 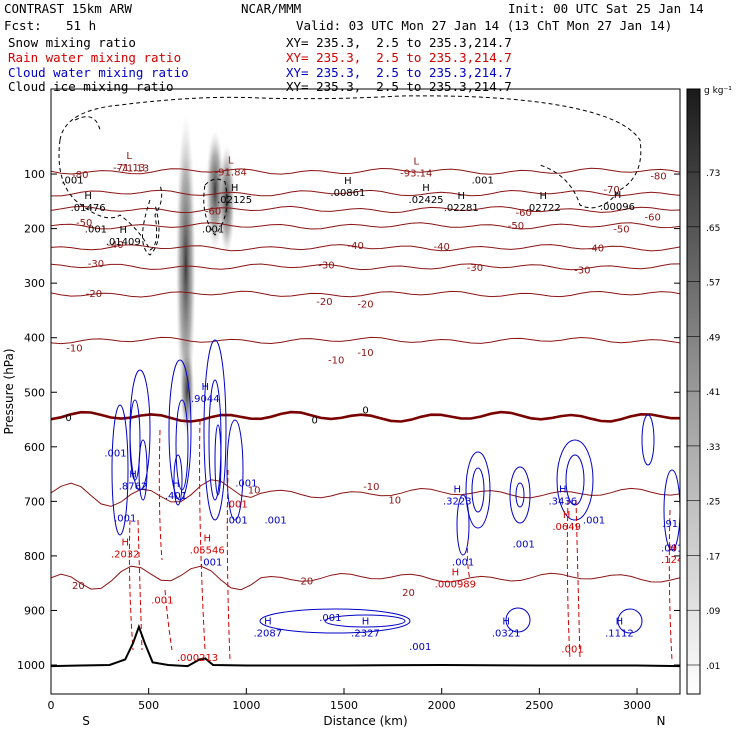 I want to click on cloud_water-extremum-value: .9044, so click(x=205, y=399).